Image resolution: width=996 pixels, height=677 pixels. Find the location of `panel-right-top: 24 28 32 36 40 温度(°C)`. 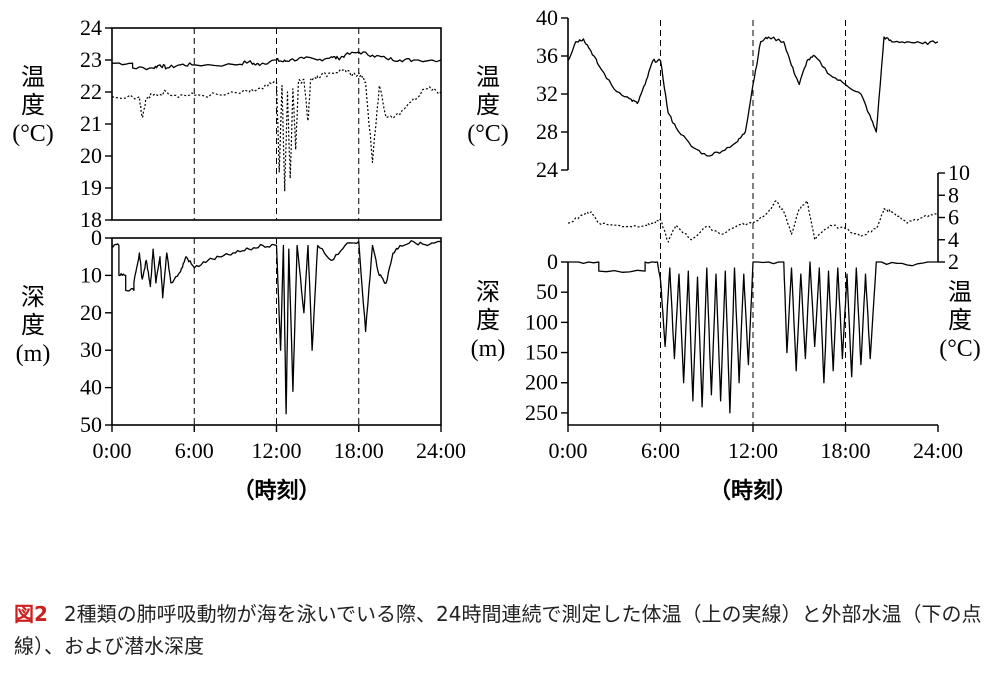

panel-right-top: 24 28 32 36 40 温度(°C) is located at coordinates (703, 93).